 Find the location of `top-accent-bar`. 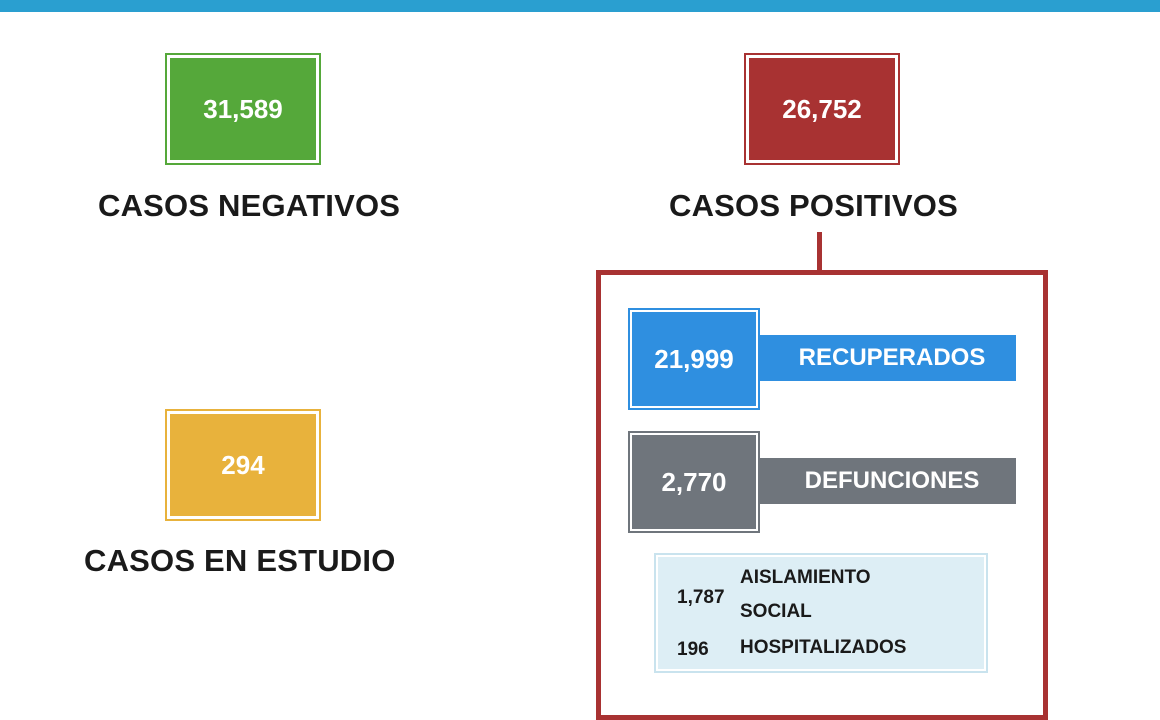

top-accent-bar is located at coordinates (580, 6).